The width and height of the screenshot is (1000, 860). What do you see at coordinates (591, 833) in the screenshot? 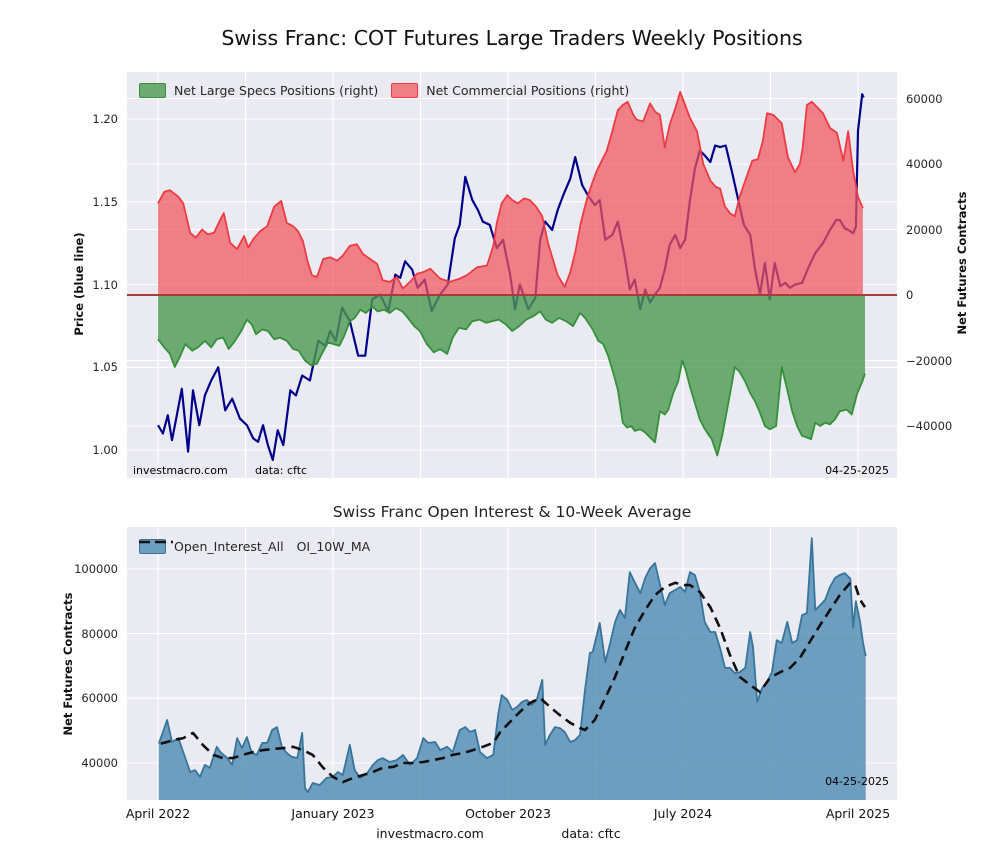
I see `footer-source: data: cftc` at bounding box center [591, 833].